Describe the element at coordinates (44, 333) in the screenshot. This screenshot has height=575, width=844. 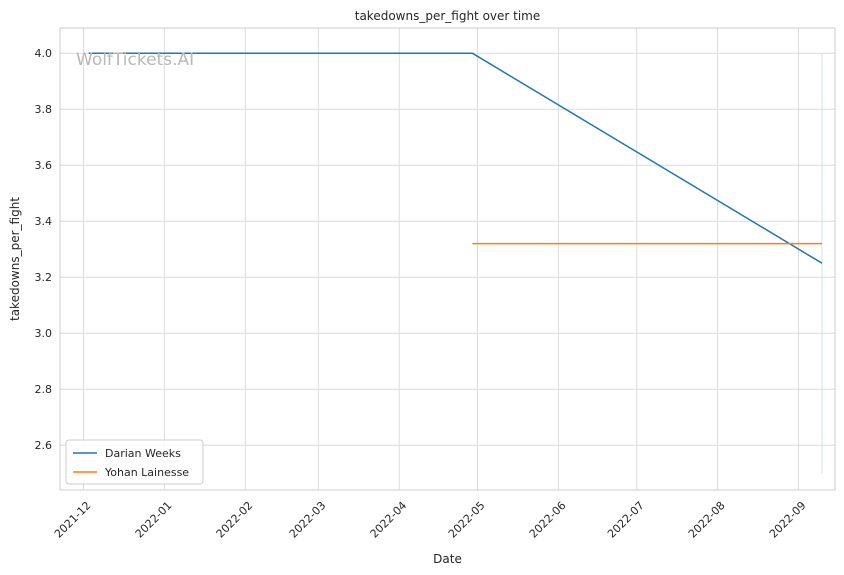
I see `y-tick-label: 3.0` at that location.